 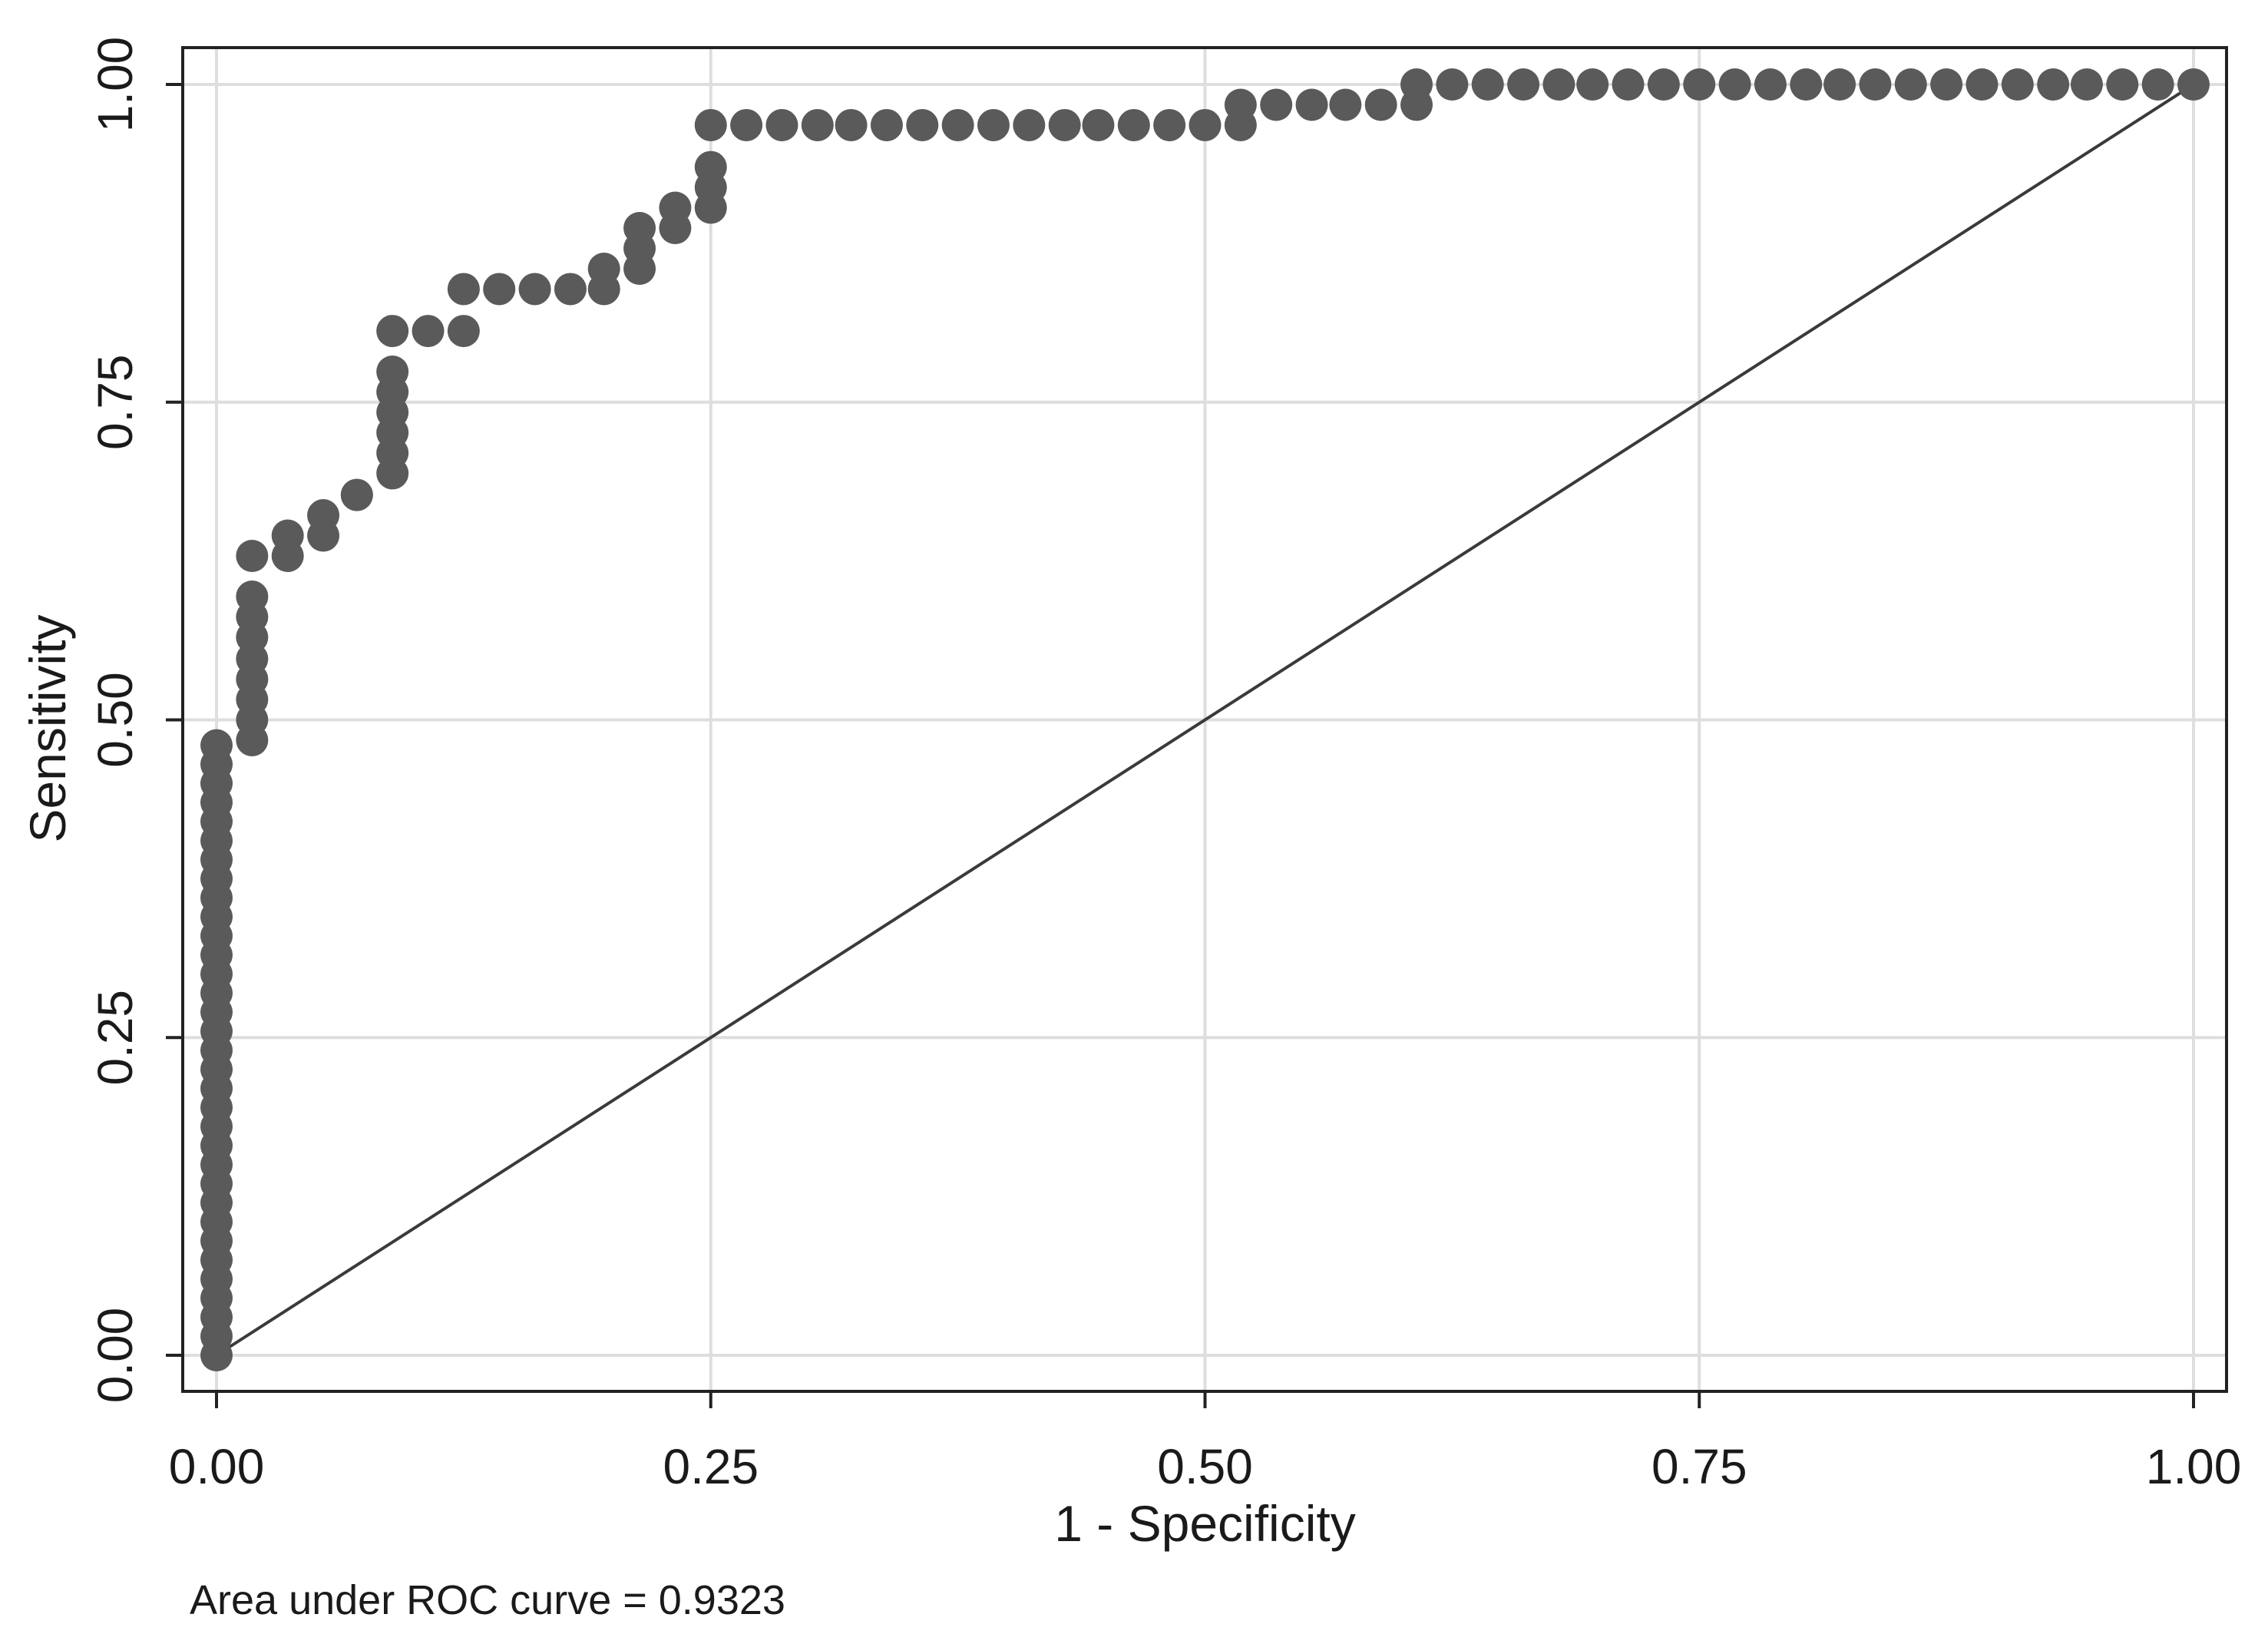 What do you see at coordinates (116, 720) in the screenshot?
I see `y-tick-label: 0.50` at bounding box center [116, 720].